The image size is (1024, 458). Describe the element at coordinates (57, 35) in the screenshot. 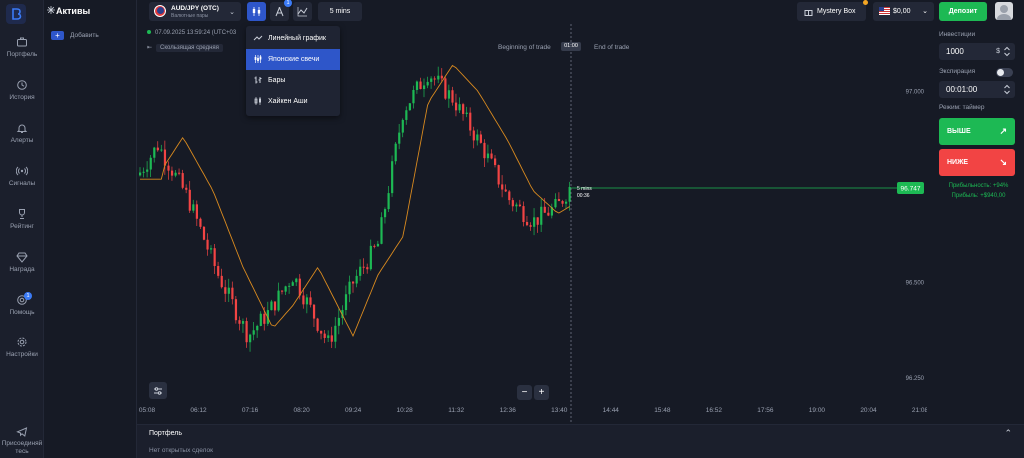

I see `plus-icon: +` at that location.